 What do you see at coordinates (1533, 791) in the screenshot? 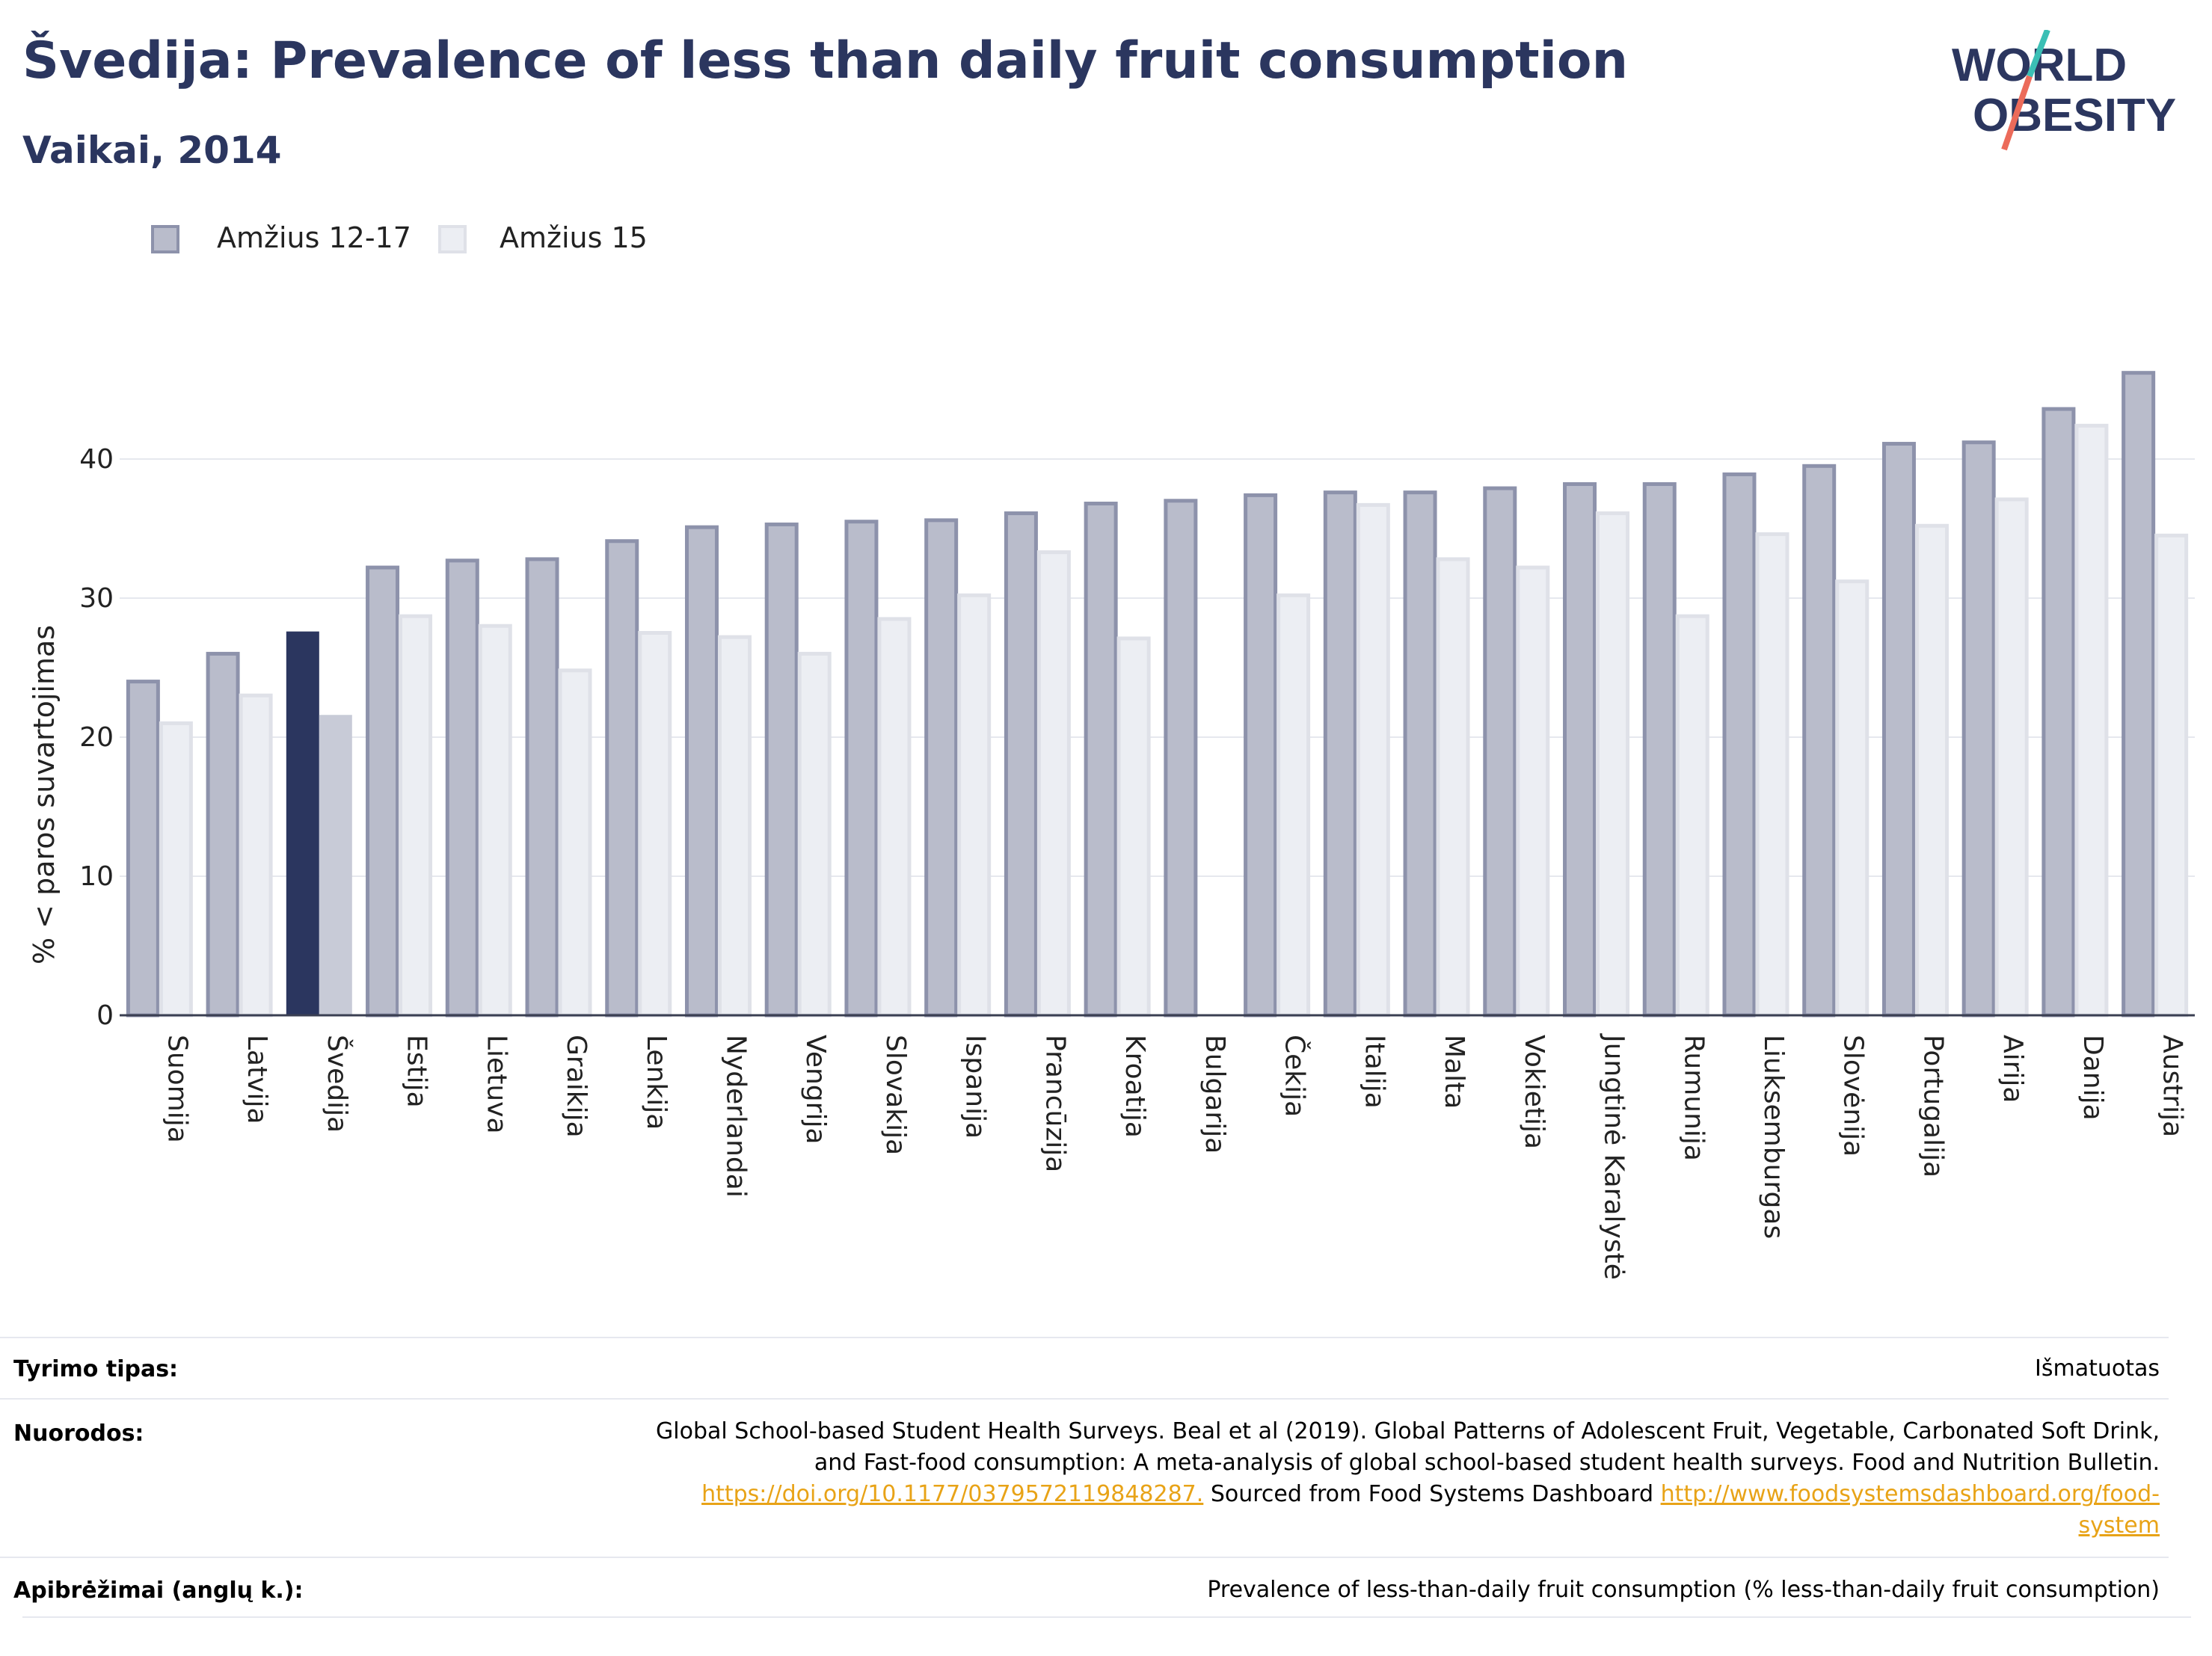
I see `bar-age-15-vokietija` at bounding box center [1533, 791].